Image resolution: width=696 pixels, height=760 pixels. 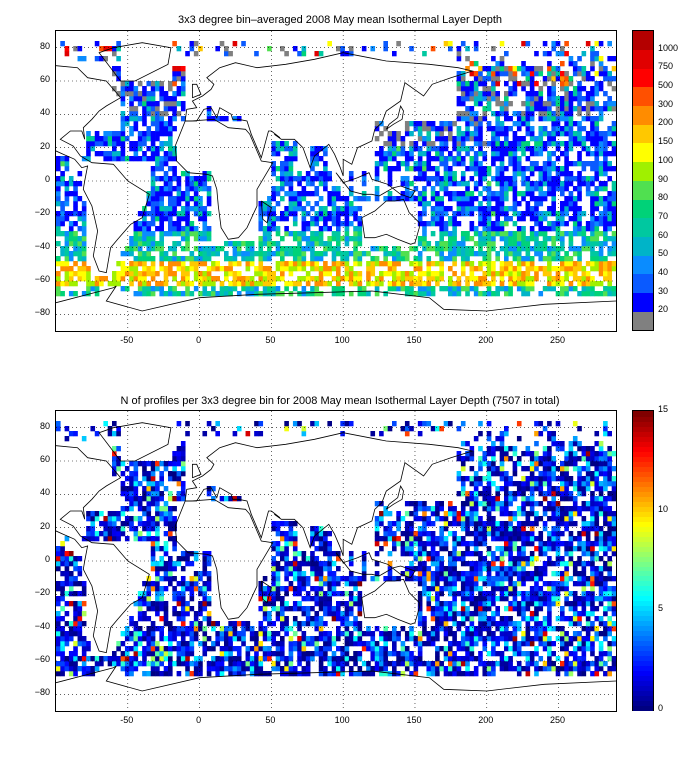 I want to click on y-tick-label: −80, so click(x=42, y=312).